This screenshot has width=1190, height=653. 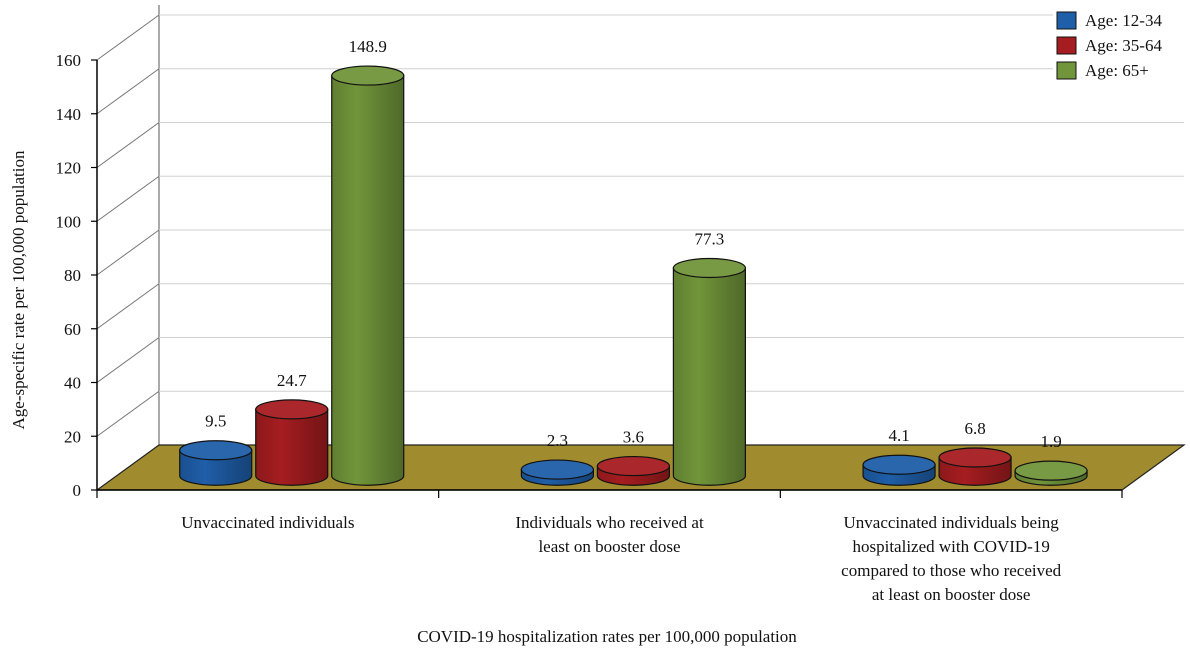 I want to click on data-label: 2.3, so click(x=557, y=440).